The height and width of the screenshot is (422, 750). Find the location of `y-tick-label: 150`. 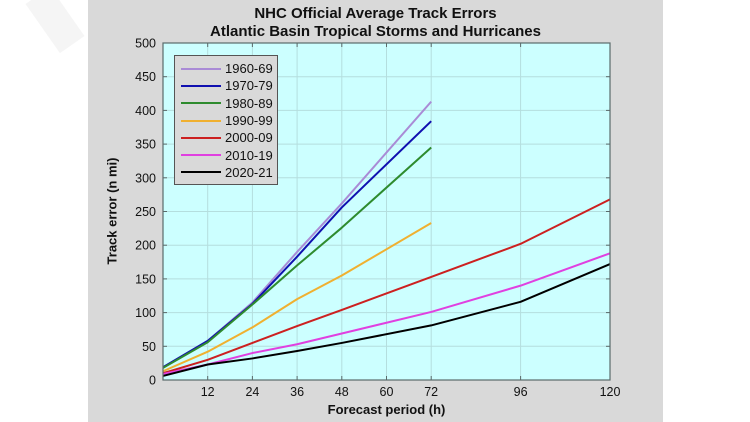

y-tick-label: 150 is located at coordinates (145, 279).